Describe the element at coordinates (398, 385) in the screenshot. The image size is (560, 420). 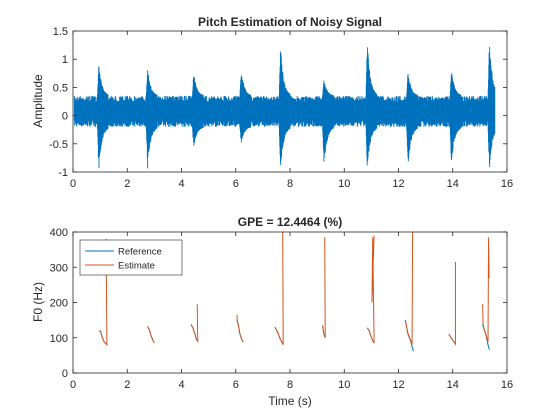
I see `pitch-xtick-label: 12` at that location.